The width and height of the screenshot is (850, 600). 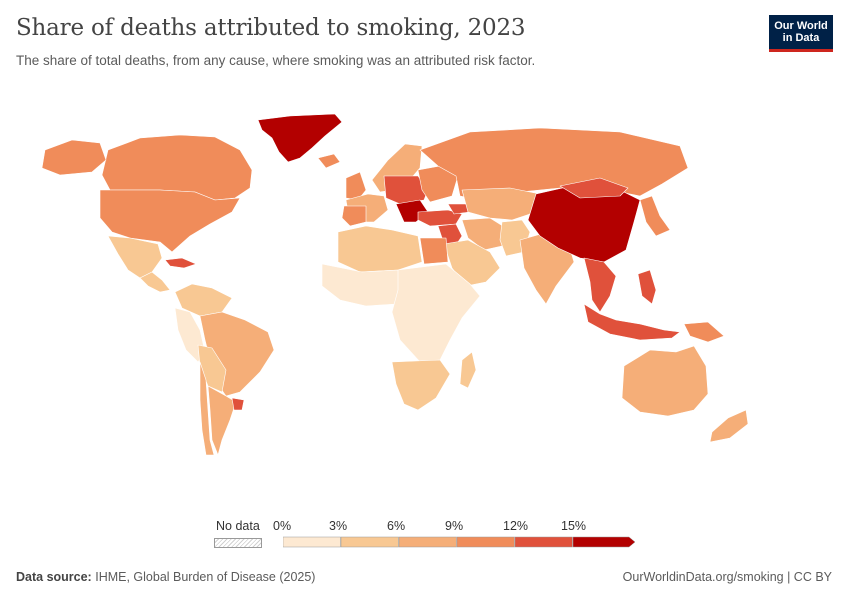 I want to click on map-region-southern-africa, so click(x=421, y=385).